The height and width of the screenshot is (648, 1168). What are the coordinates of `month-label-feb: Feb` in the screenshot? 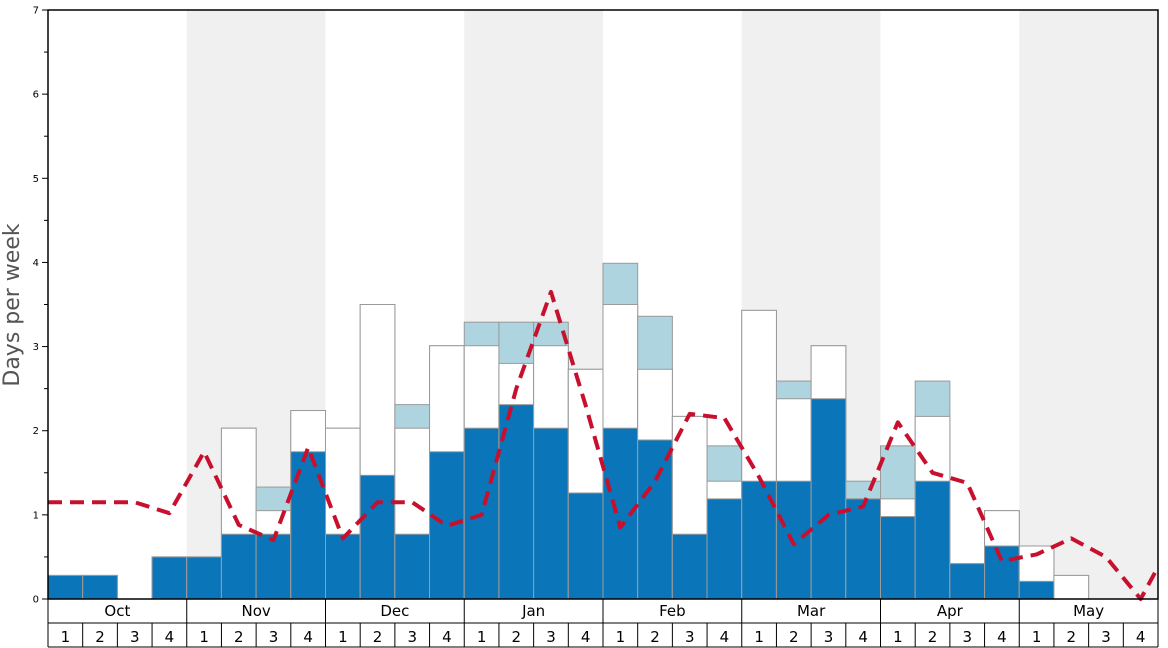 It's located at (672, 611).